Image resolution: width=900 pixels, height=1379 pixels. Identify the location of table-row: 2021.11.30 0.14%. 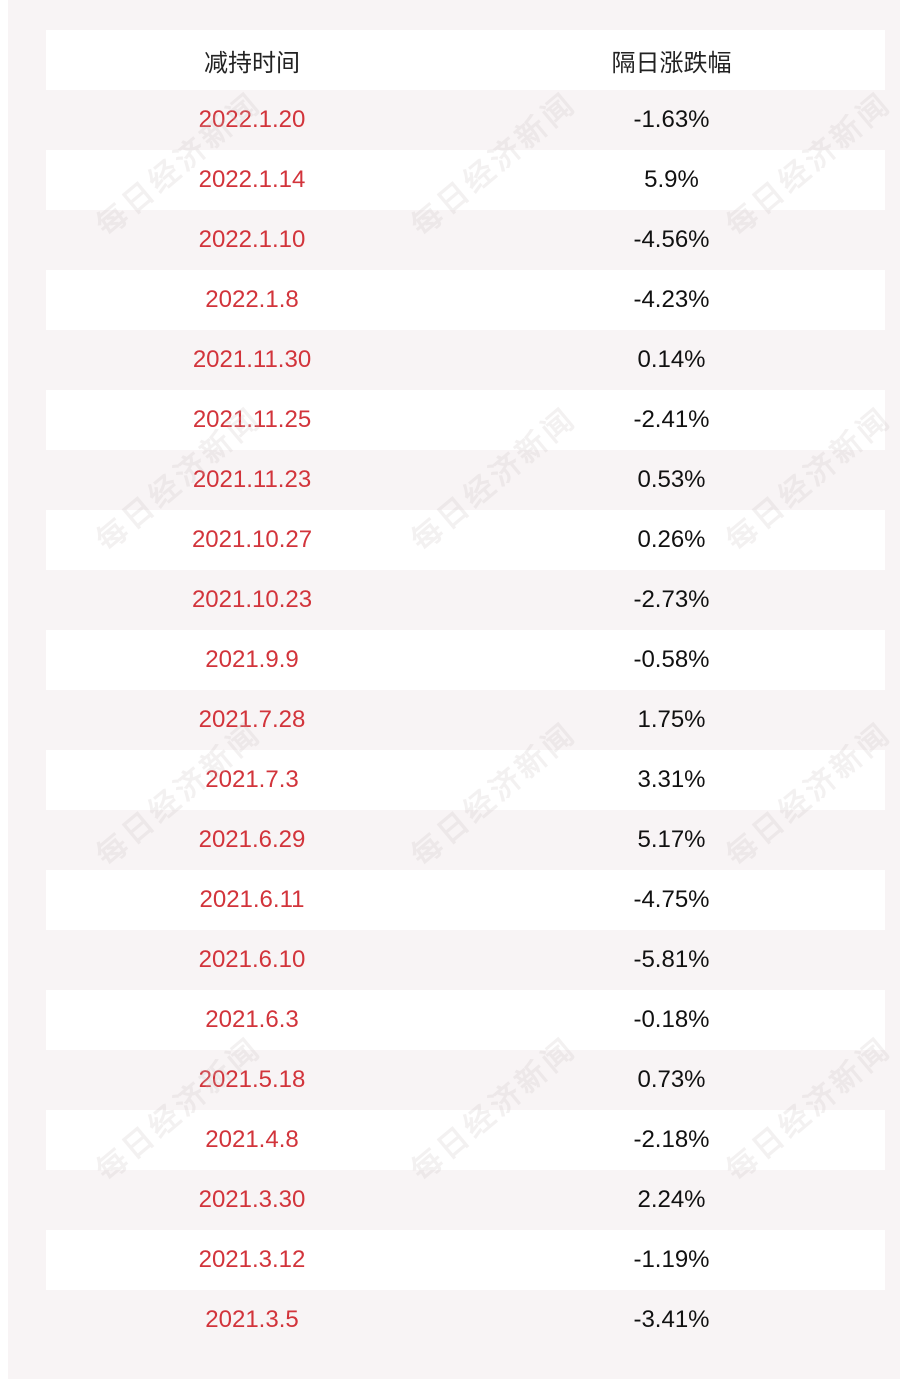
(465, 360).